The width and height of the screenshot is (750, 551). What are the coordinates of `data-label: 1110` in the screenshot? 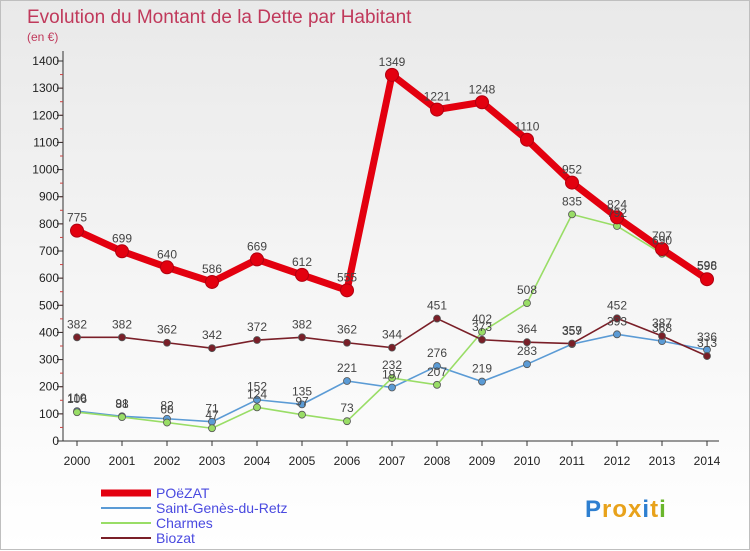 It's located at (527, 127).